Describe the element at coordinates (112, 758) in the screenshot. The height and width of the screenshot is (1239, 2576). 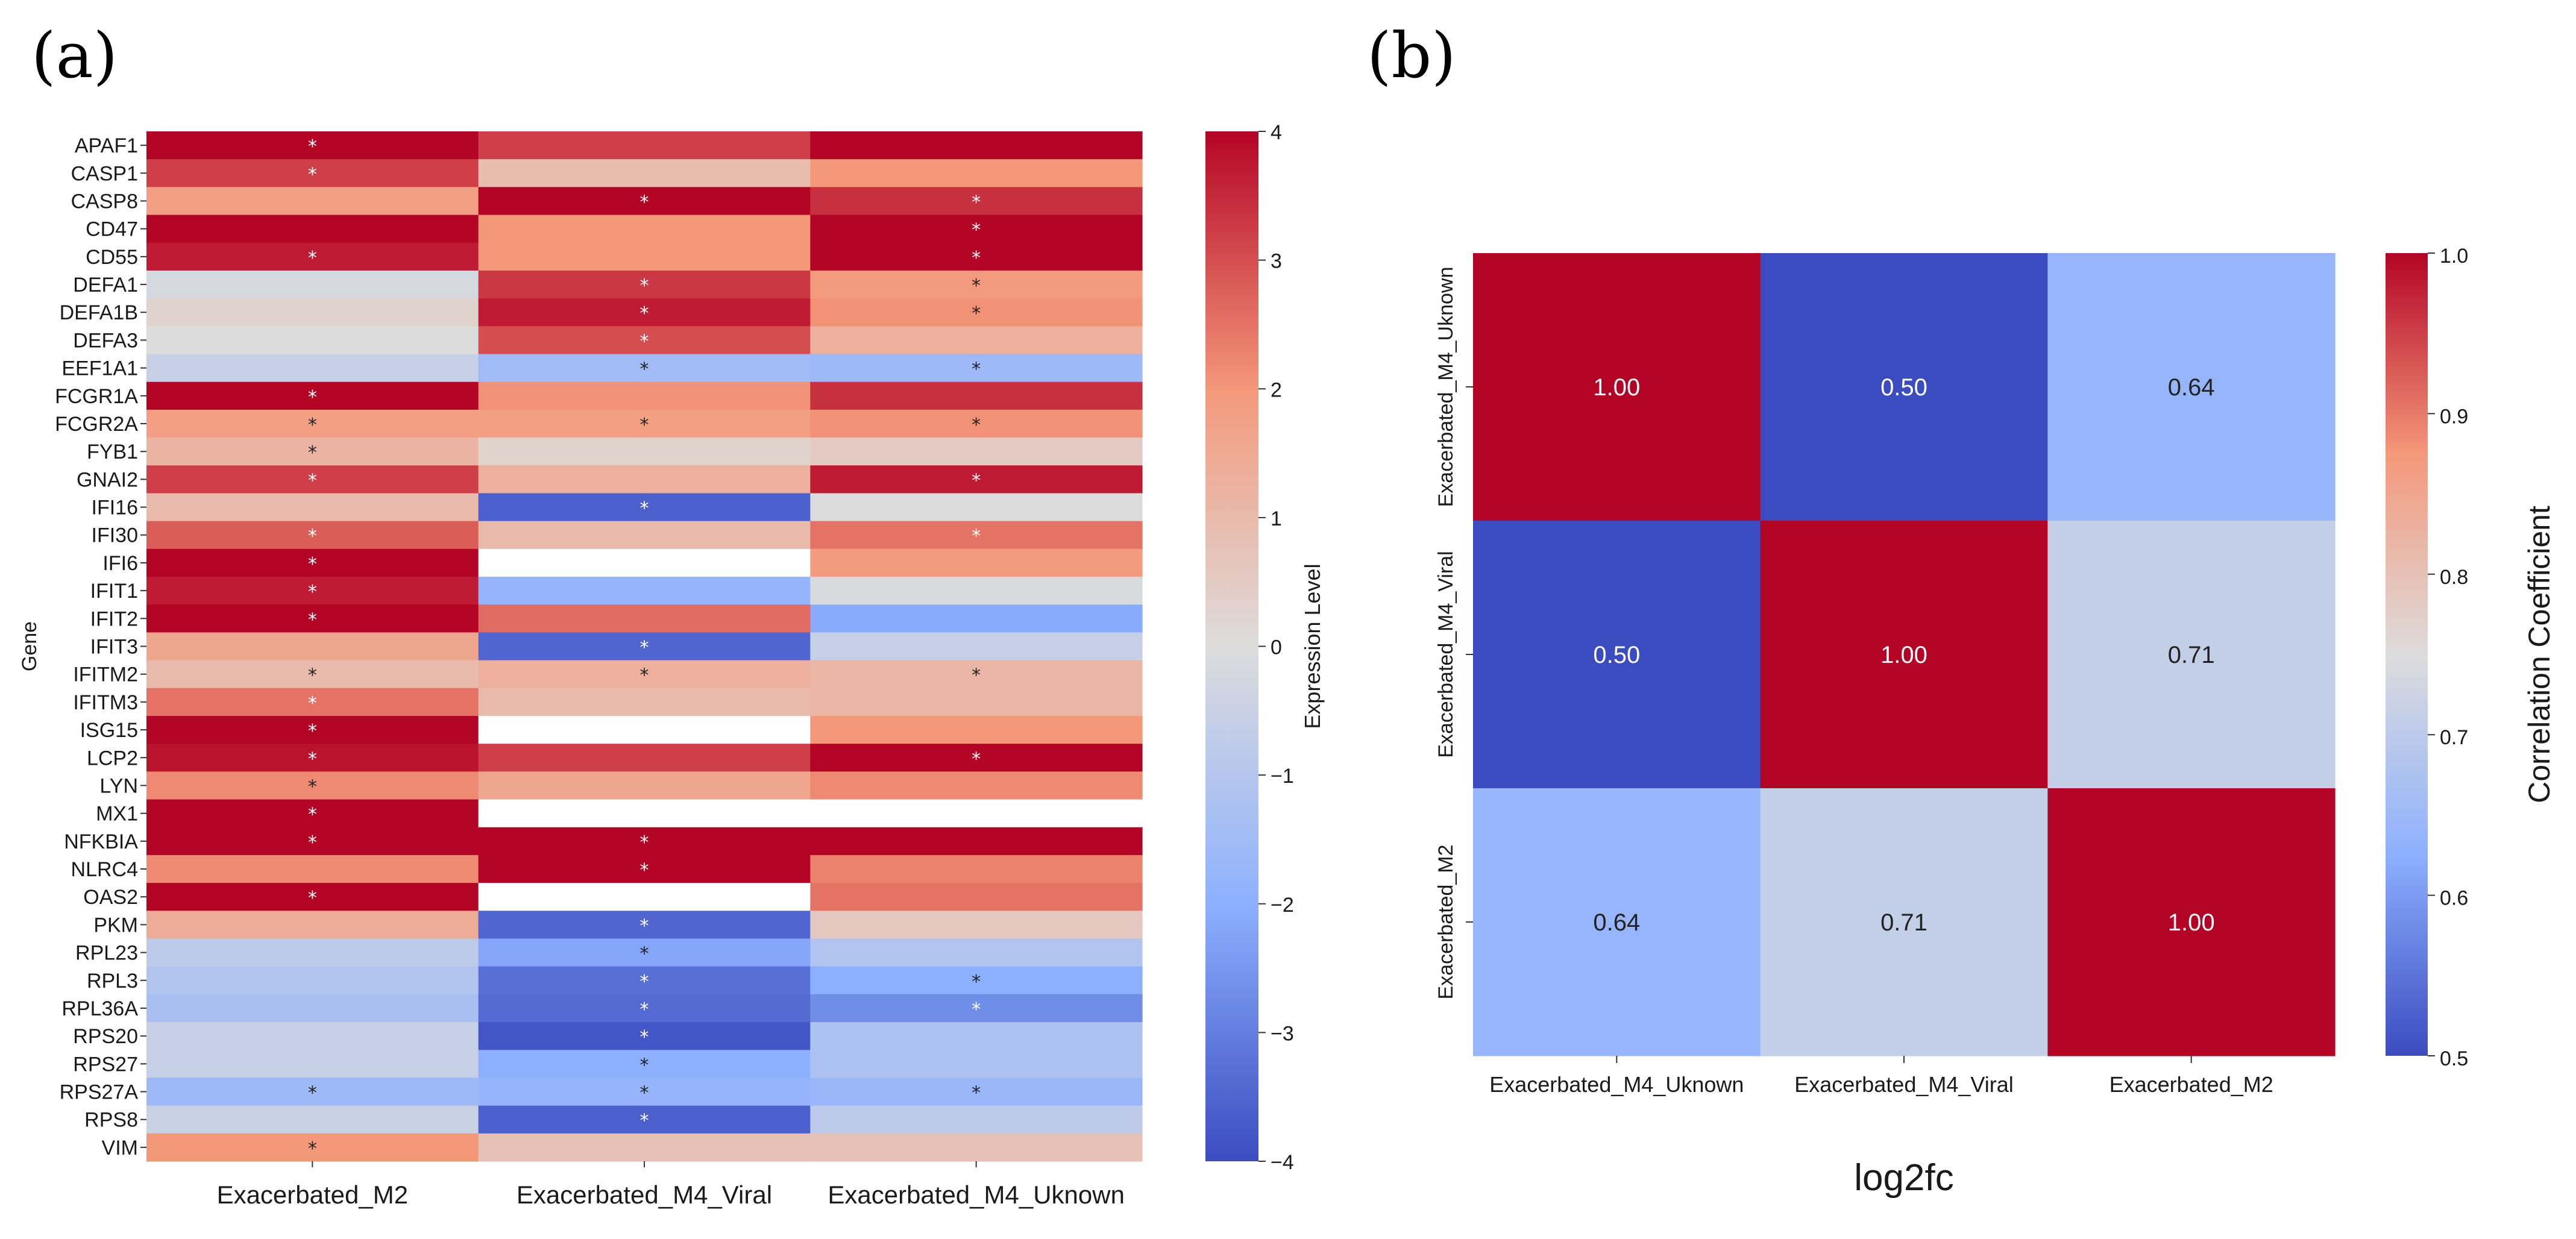
I see `row-label: LCP2` at that location.